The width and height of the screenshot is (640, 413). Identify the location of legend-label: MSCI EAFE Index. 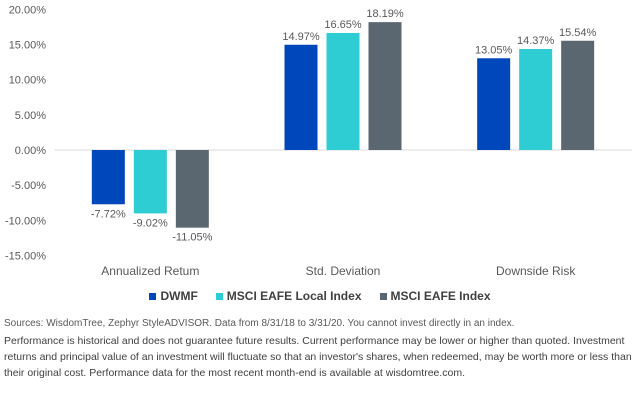
(440, 296).